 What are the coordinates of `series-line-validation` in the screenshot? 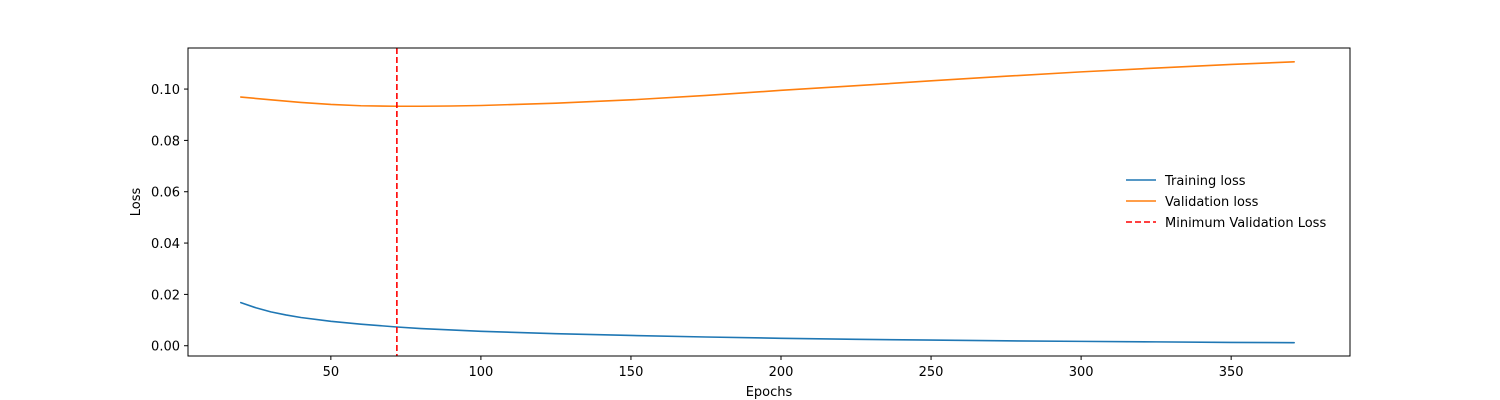 It's located at (767, 84).